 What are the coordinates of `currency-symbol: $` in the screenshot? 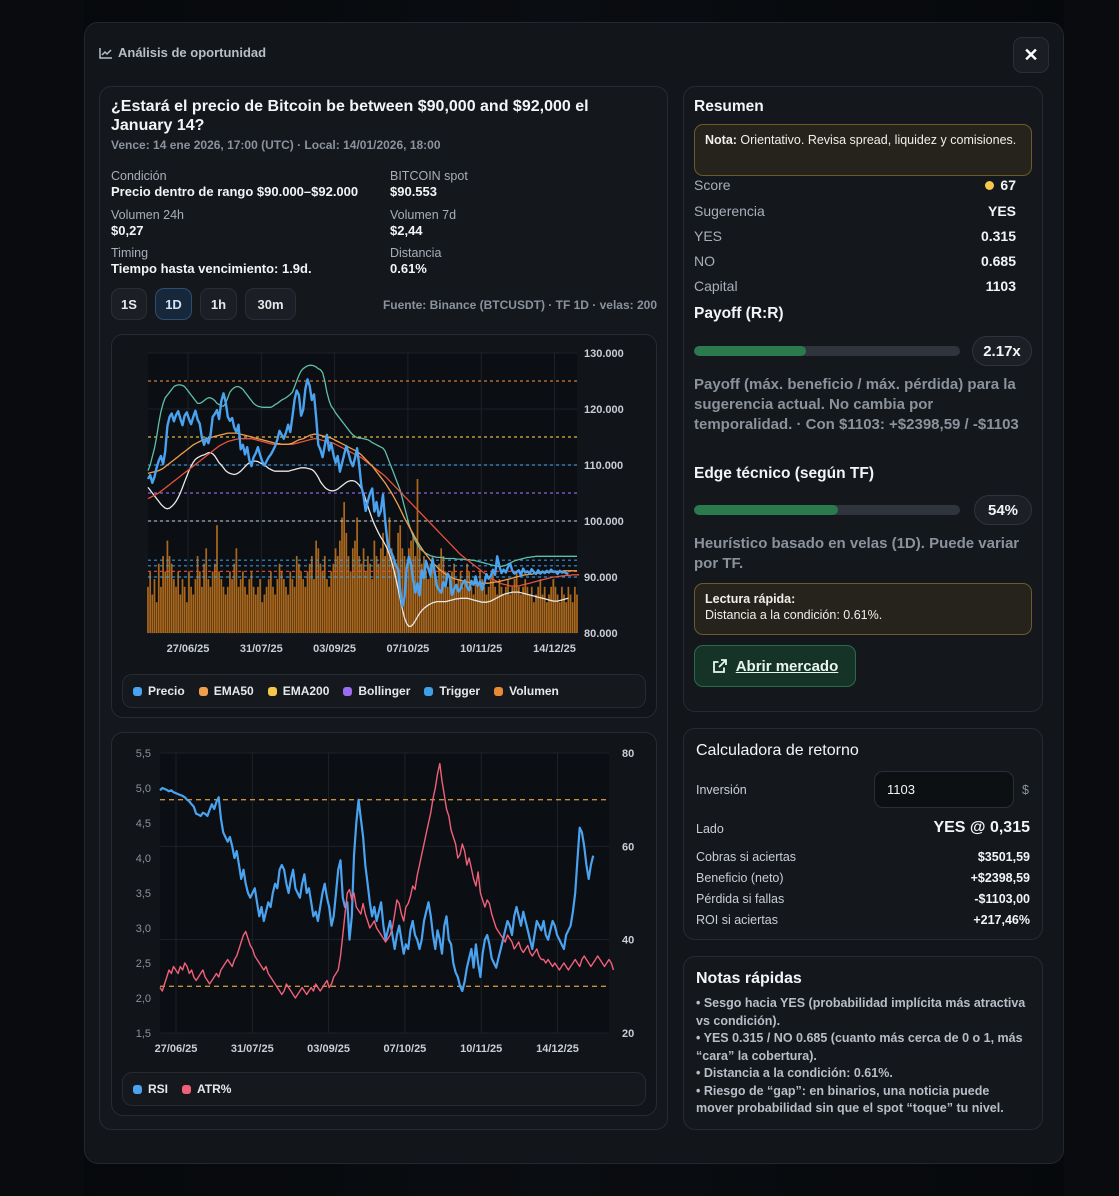 It's located at (1025, 790).